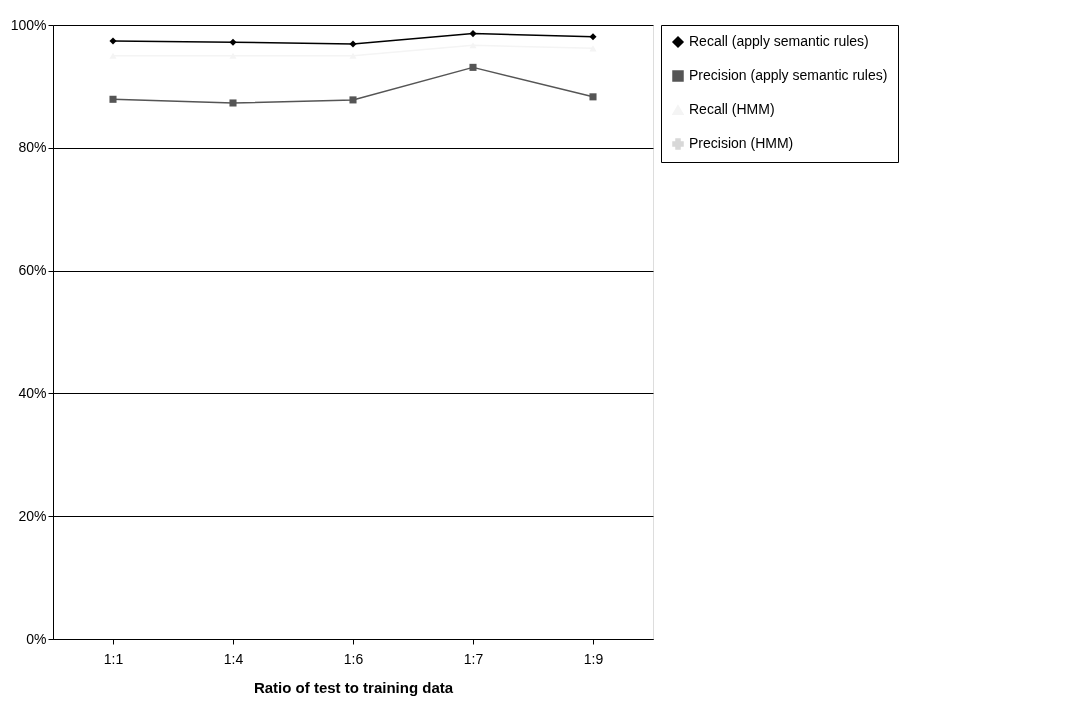 This screenshot has width=1083, height=719. Describe the element at coordinates (353, 687) in the screenshot. I see `x-axis-title: Ratio of test to training data` at that location.